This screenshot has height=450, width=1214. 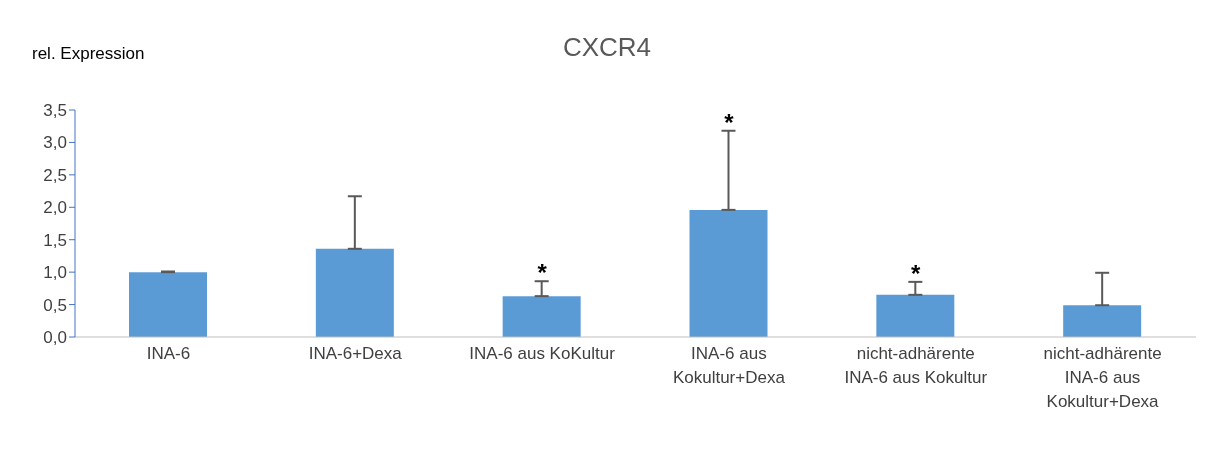 I want to click on x-tick-label: INA-6, so click(x=168, y=353).